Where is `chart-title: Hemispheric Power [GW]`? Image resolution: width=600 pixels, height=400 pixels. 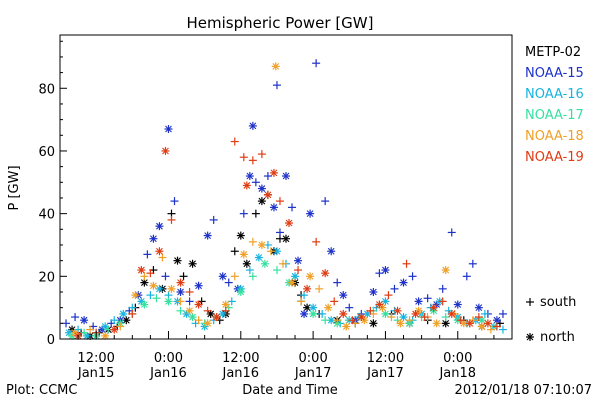 chart-title: Hemispheric Power [GW] is located at coordinates (280, 23).